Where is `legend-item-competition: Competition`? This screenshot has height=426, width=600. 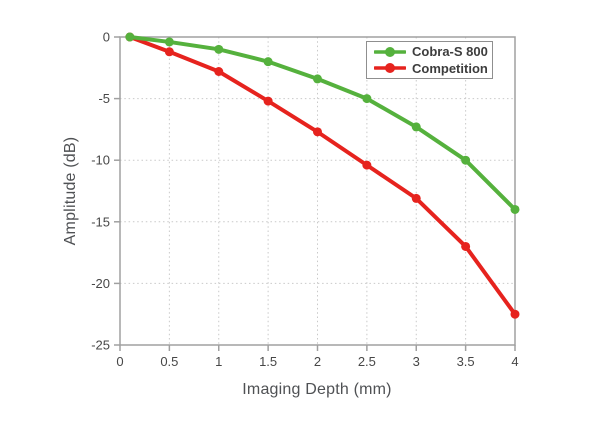
legend-item-competition: Competition is located at coordinates (431, 68).